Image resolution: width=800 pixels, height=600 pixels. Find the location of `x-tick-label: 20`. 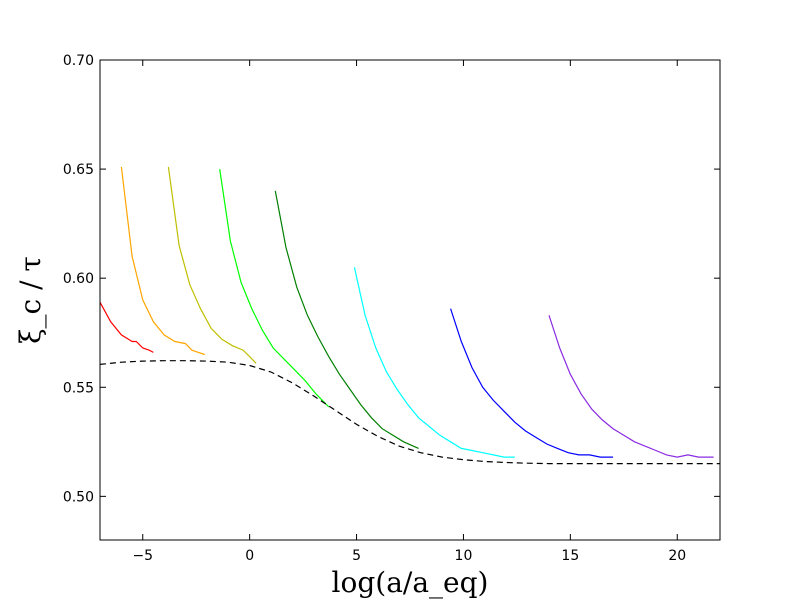

x-tick-label: 20 is located at coordinates (677, 556).